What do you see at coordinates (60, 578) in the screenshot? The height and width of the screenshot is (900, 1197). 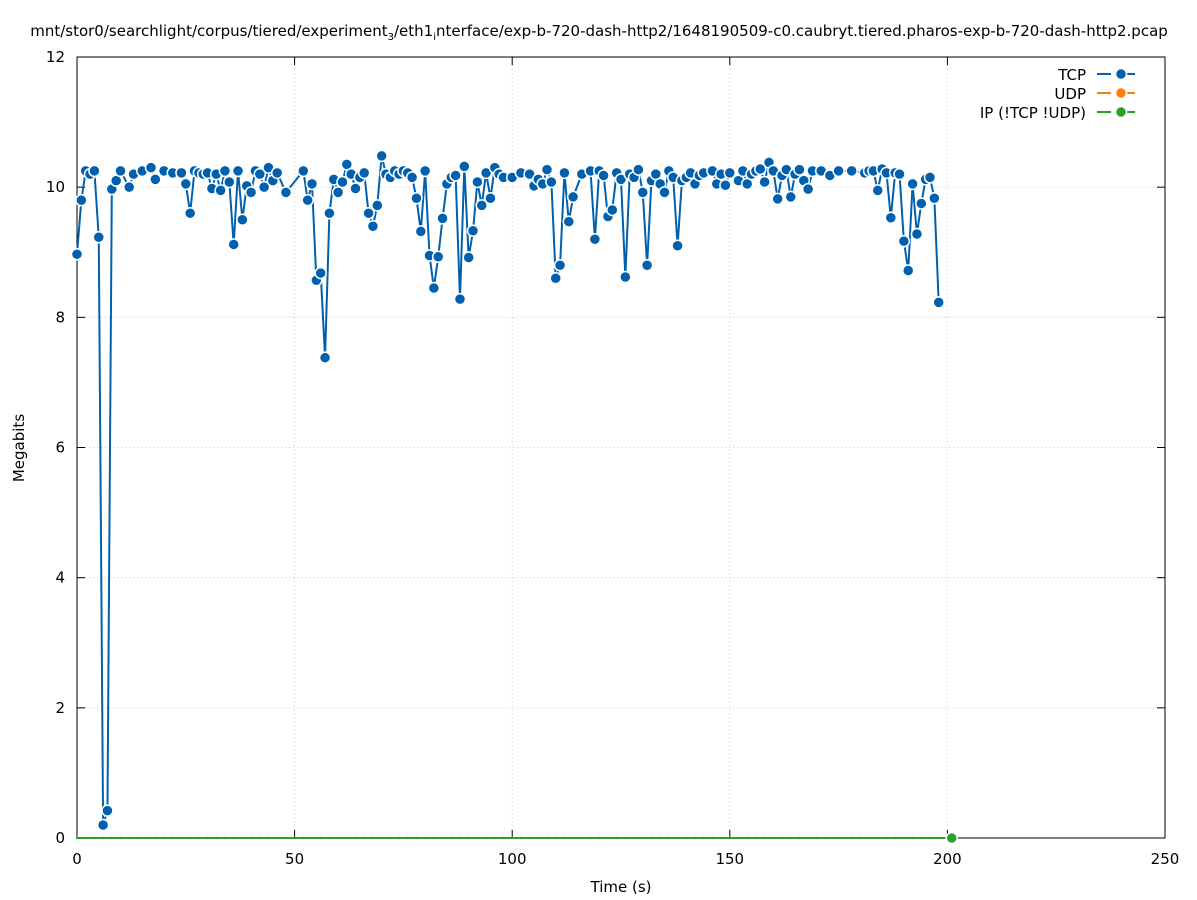 I see `y-tick-label: 4` at bounding box center [60, 578].